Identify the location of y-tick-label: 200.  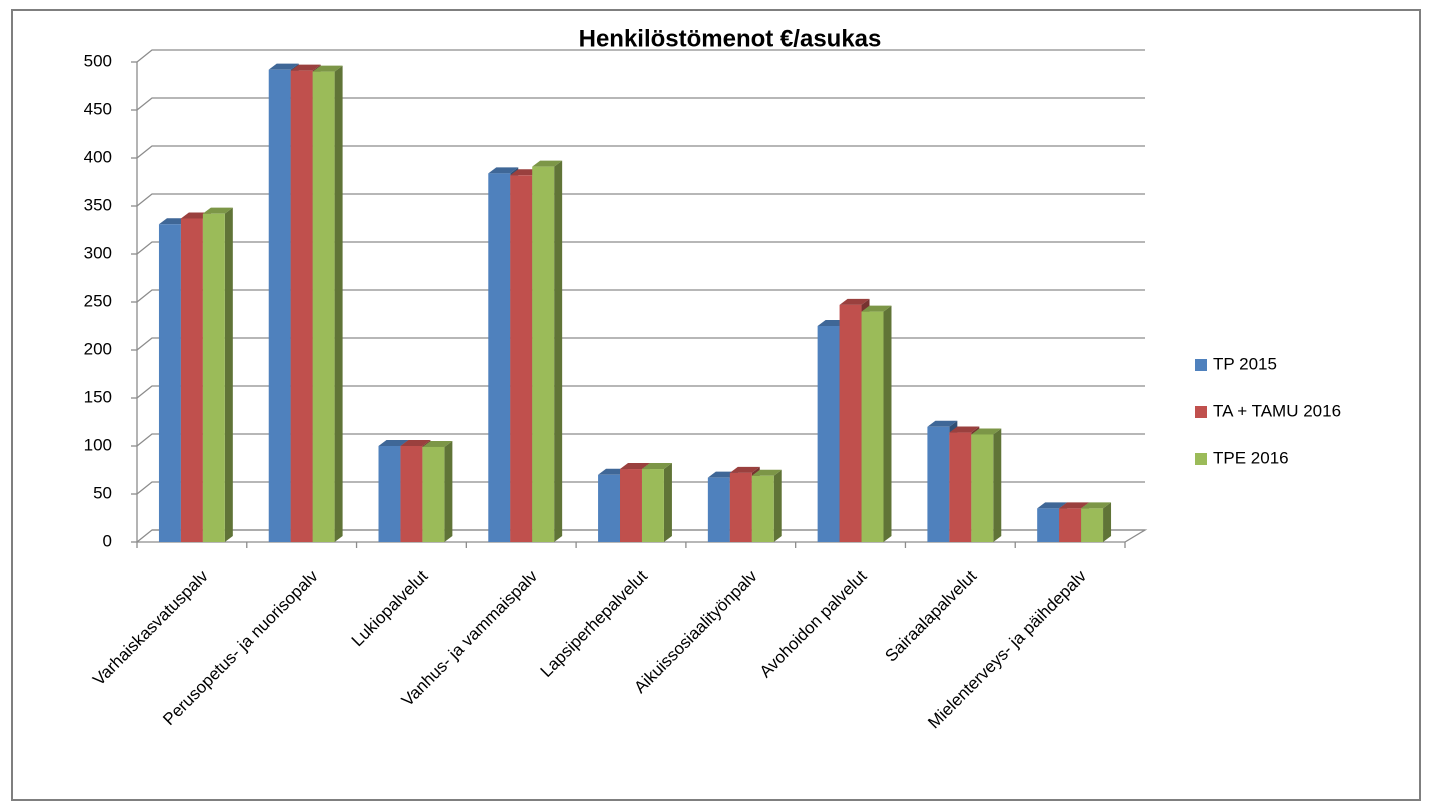
(98, 348).